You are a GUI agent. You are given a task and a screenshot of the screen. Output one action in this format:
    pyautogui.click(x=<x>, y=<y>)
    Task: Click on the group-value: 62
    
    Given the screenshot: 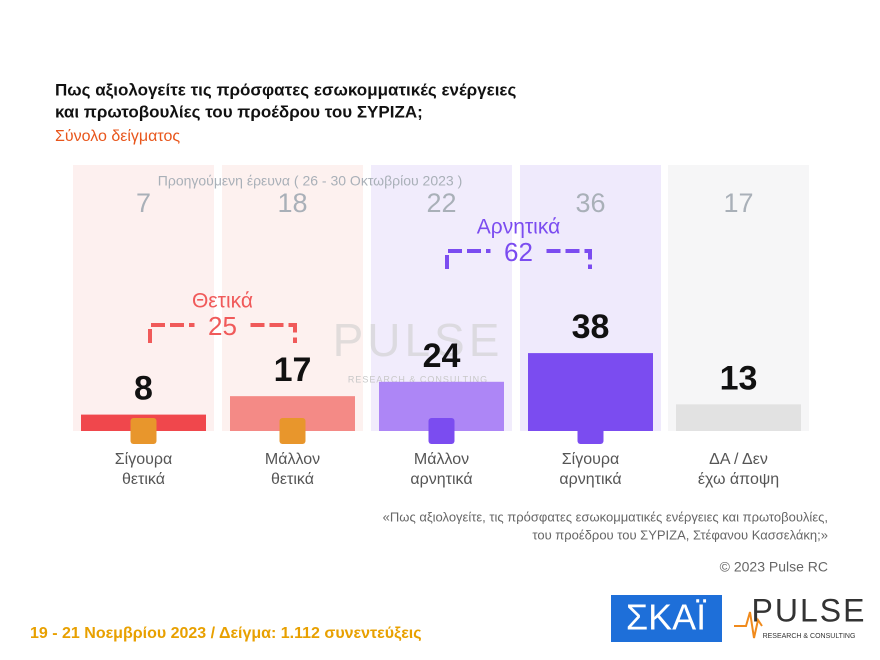 What is the action you would take?
    pyautogui.click(x=518, y=252)
    